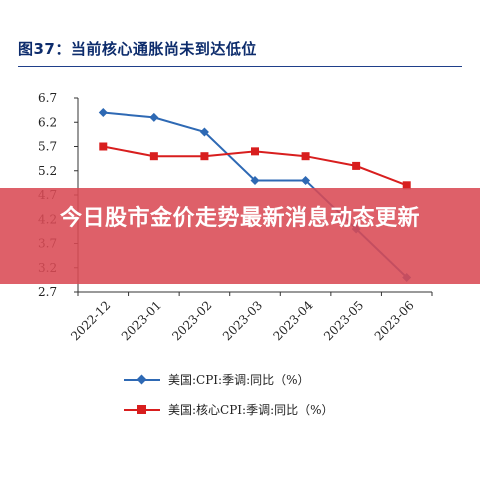 Image resolution: width=480 pixels, height=480 pixels. What do you see at coordinates (240, 66) in the screenshot?
I see `title-divider` at bounding box center [240, 66].